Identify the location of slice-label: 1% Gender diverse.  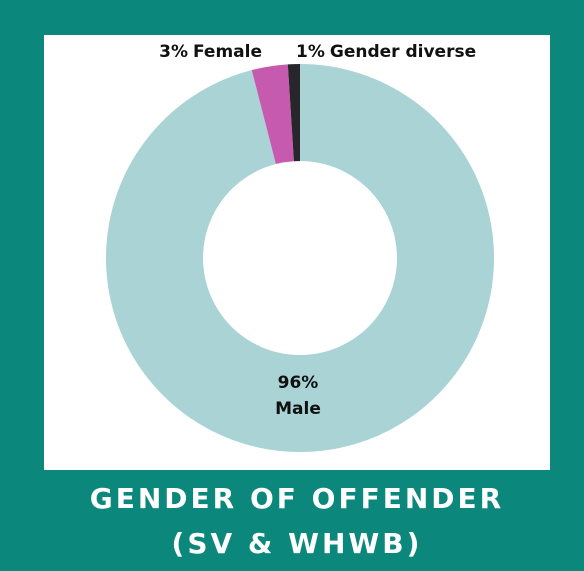
(386, 52).